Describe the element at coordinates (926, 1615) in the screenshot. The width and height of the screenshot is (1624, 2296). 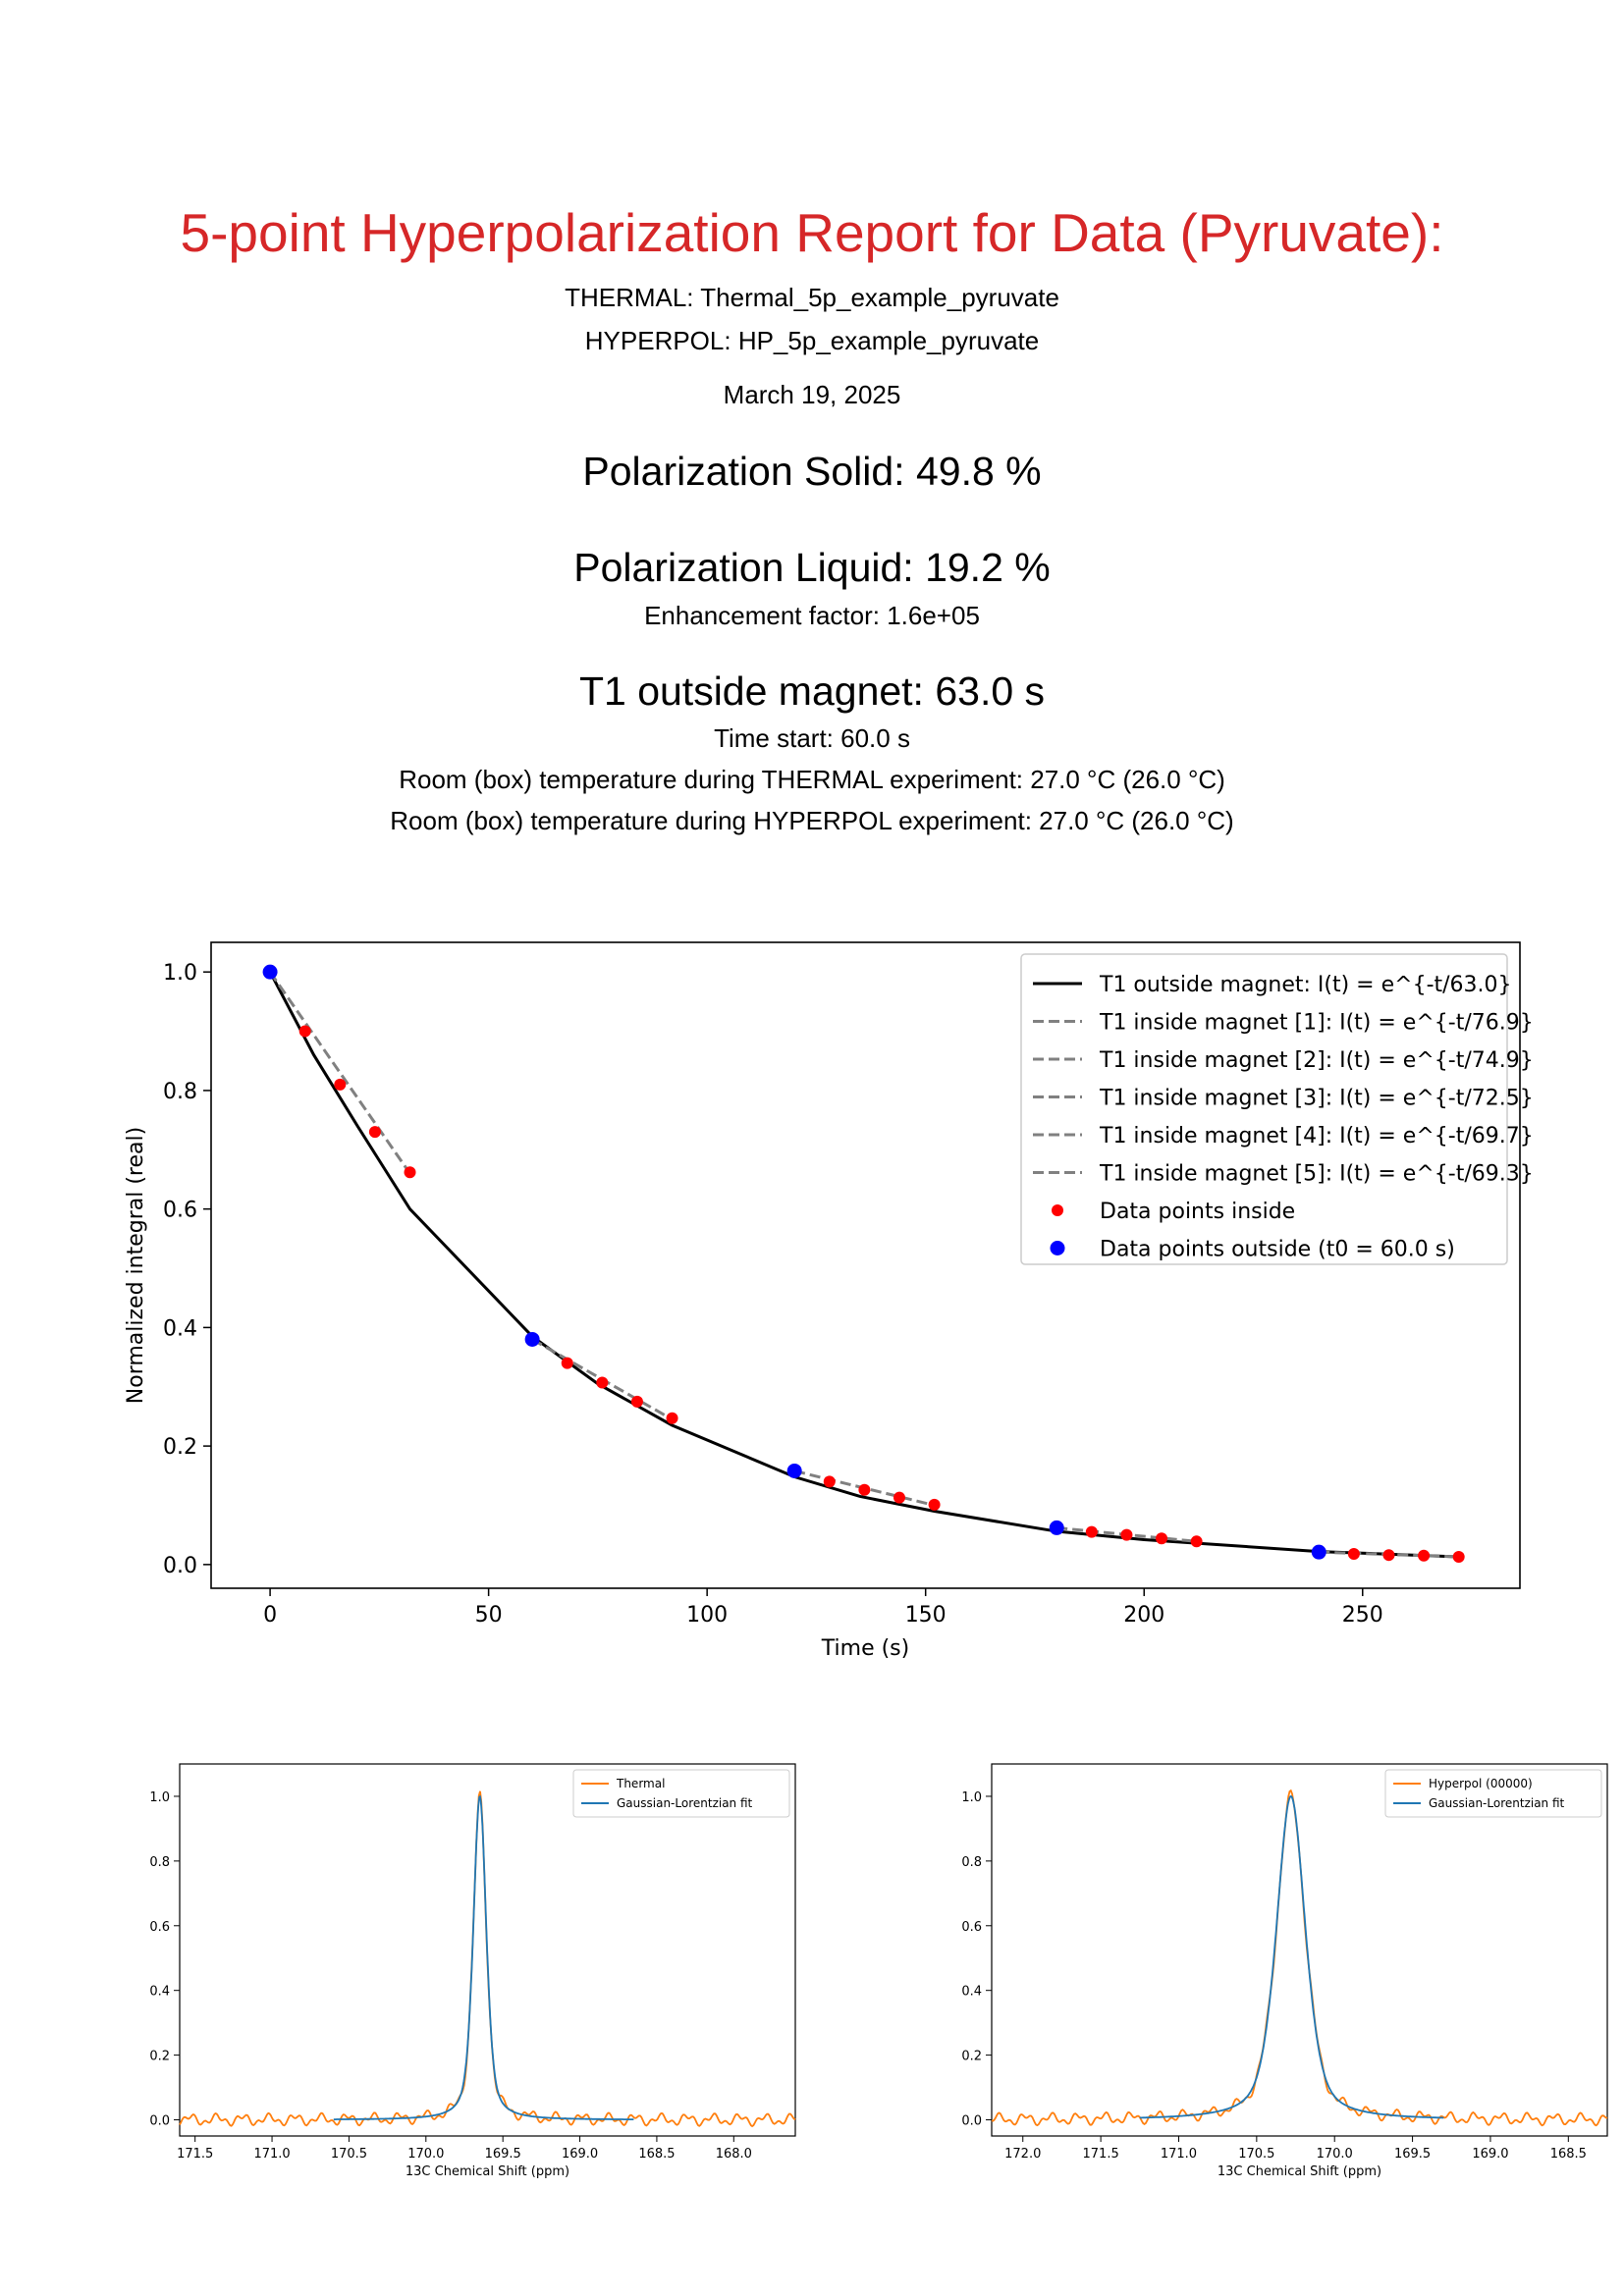
I see `x-tick-label: 150` at that location.